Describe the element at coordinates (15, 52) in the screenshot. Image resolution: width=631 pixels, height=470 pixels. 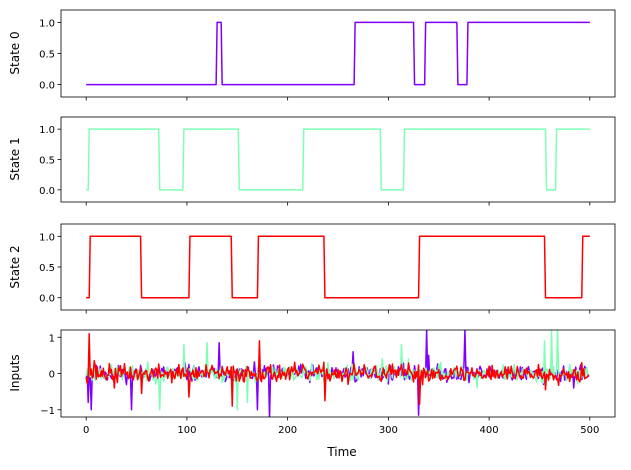
I see `ylabel-state-0: State 0` at that location.